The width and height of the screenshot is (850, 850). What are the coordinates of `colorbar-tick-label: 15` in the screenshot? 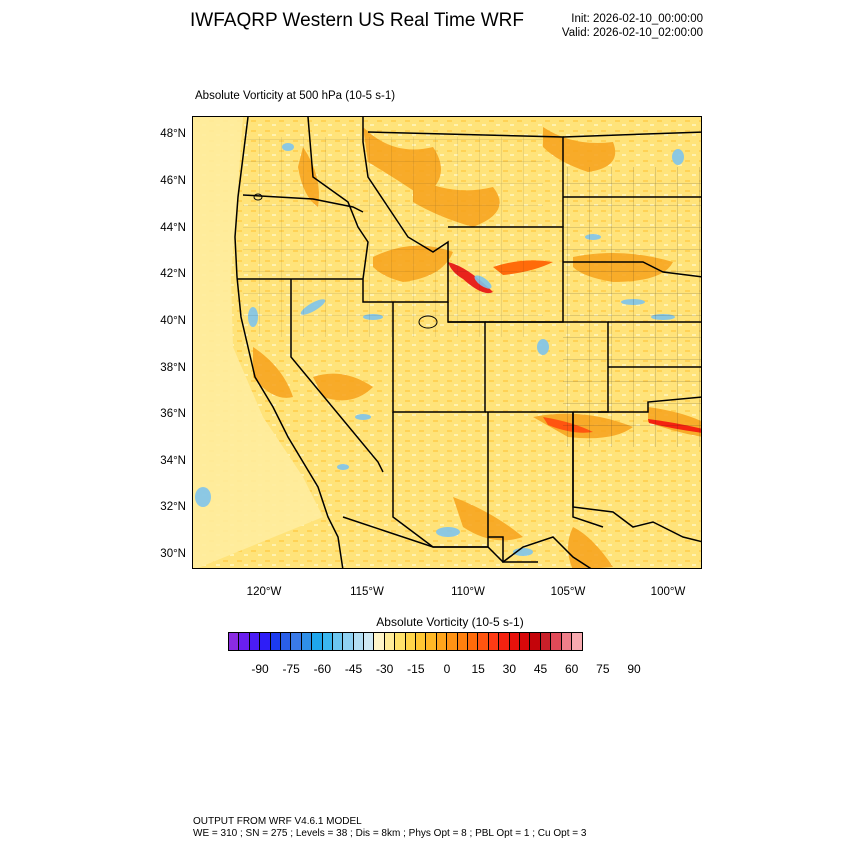 It's located at (478, 669).